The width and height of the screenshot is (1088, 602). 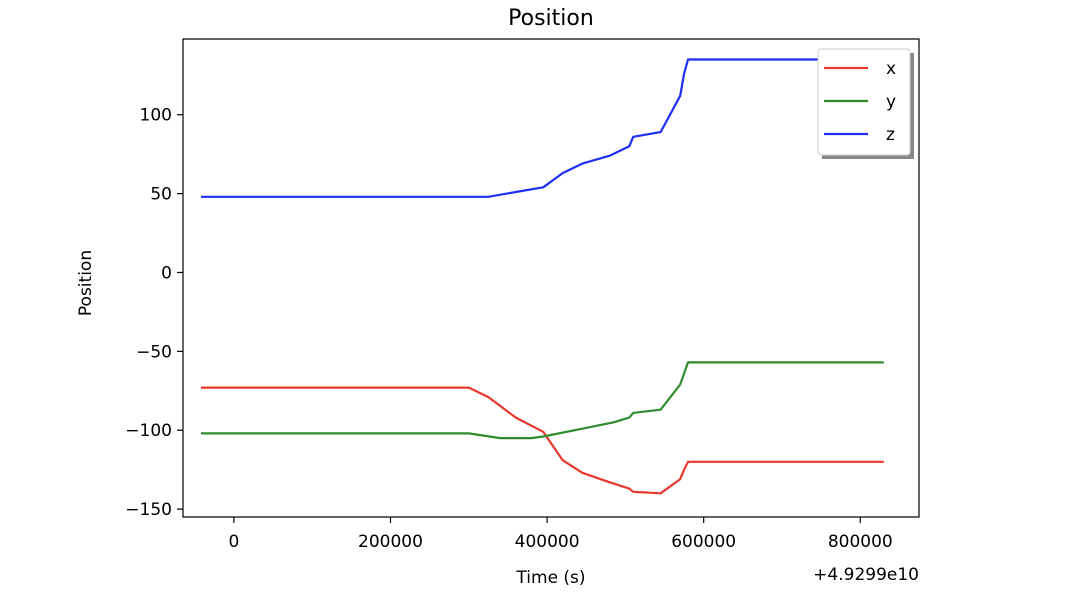 What do you see at coordinates (866, 575) in the screenshot?
I see `x-axis-offset-label: +4.9299e10` at bounding box center [866, 575].